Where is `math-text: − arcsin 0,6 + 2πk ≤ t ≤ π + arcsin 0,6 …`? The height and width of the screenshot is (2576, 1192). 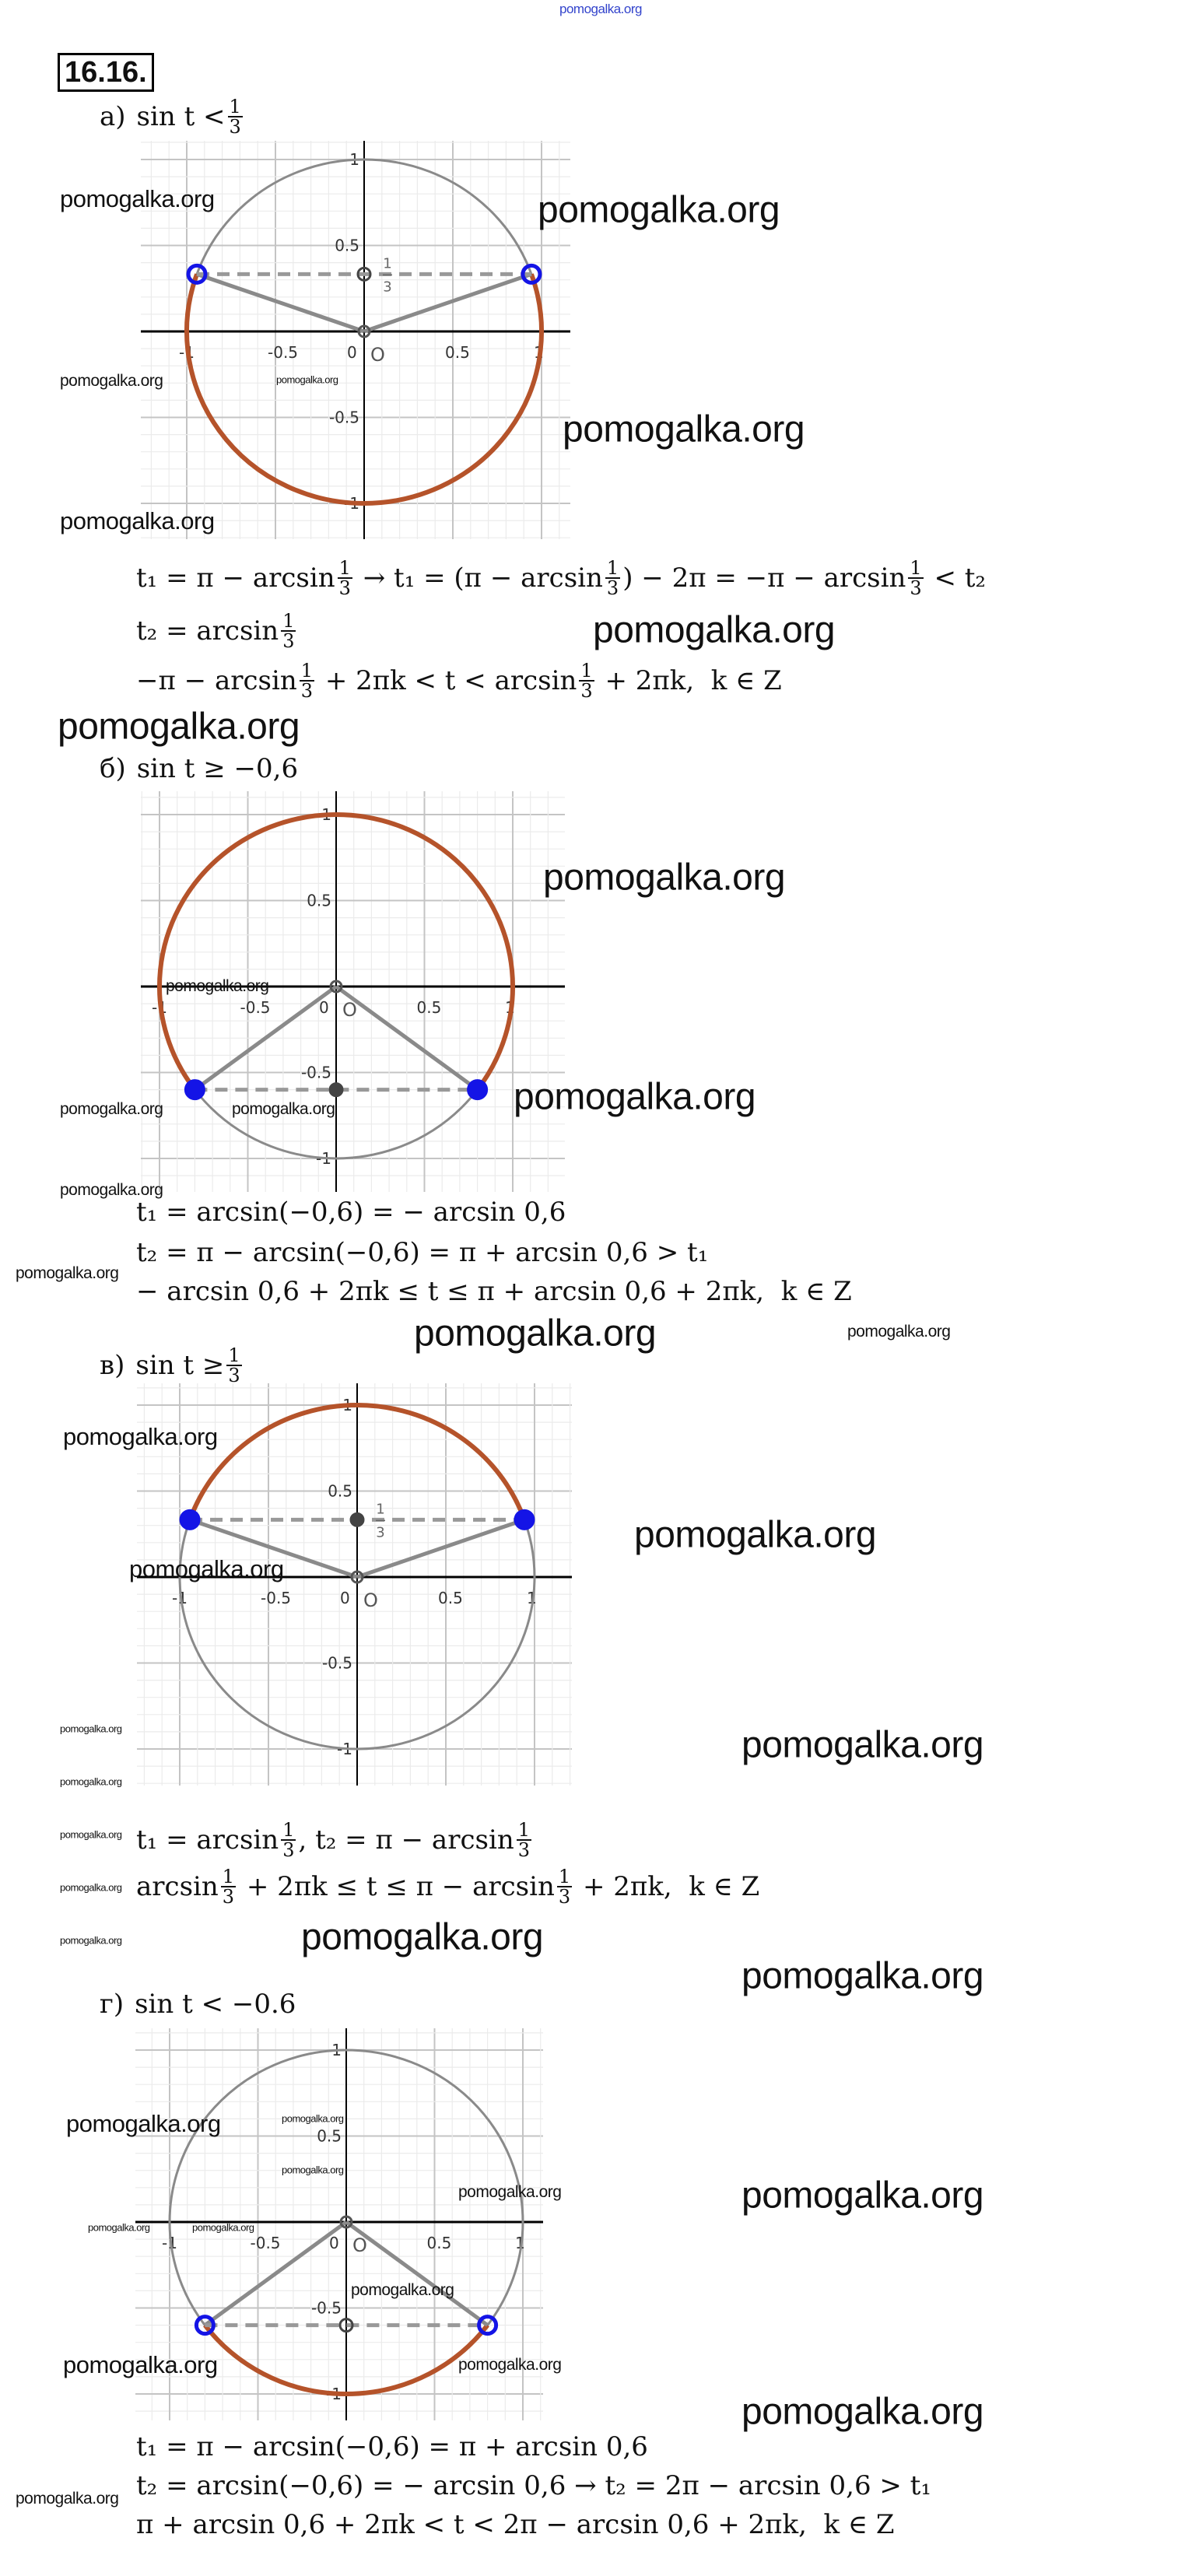 math-text: − arcsin 0,6 + 2πk ≤ t ≤ π + arcsin 0,6 … is located at coordinates (494, 1291).